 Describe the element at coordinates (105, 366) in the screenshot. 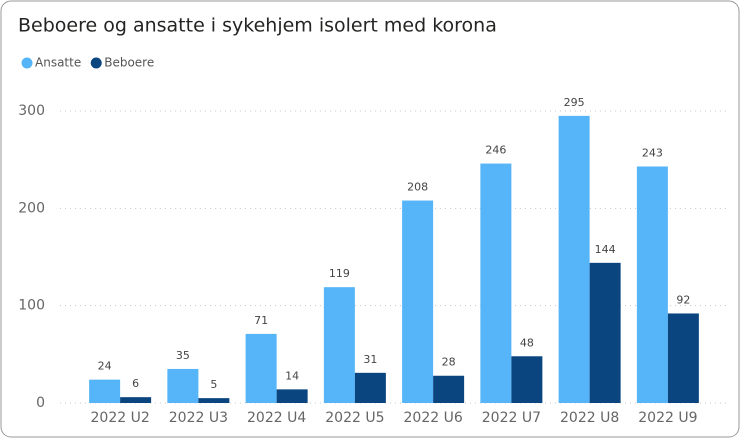

I see `data-label: 24` at that location.